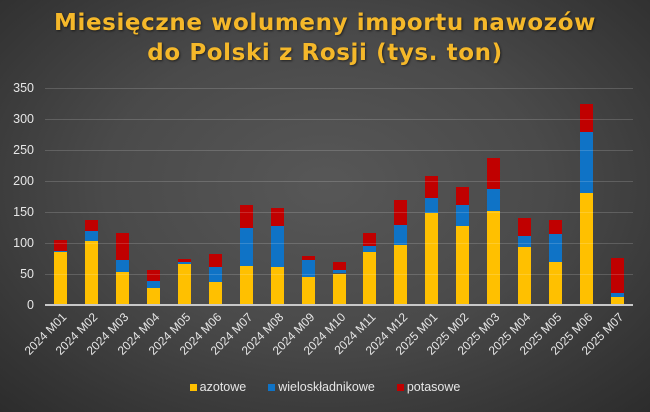 The width and height of the screenshot is (650, 412). Describe the element at coordinates (324, 23) in the screenshot. I see `chart-title-line1: Miesięczne wolumeny importu nawozów` at that location.